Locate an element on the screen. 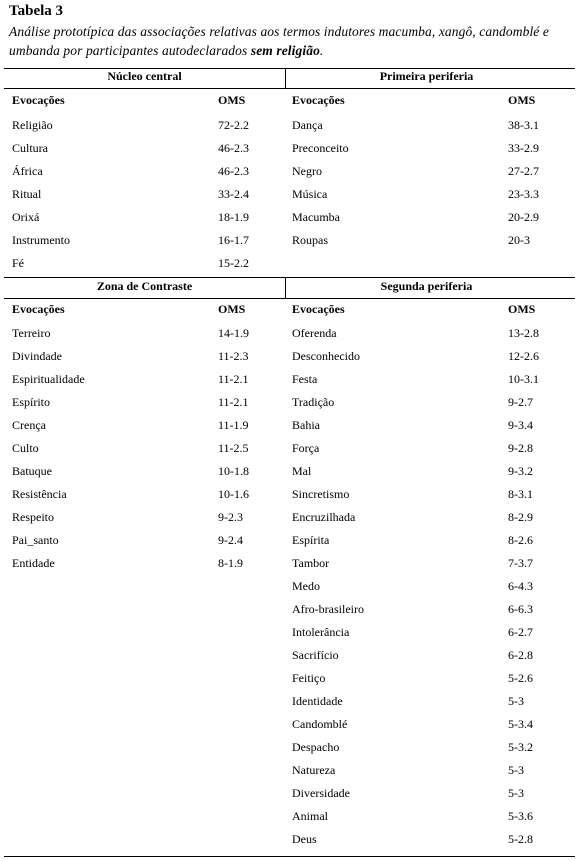 The width and height of the screenshot is (579, 861). evocation: Dança is located at coordinates (307, 125).